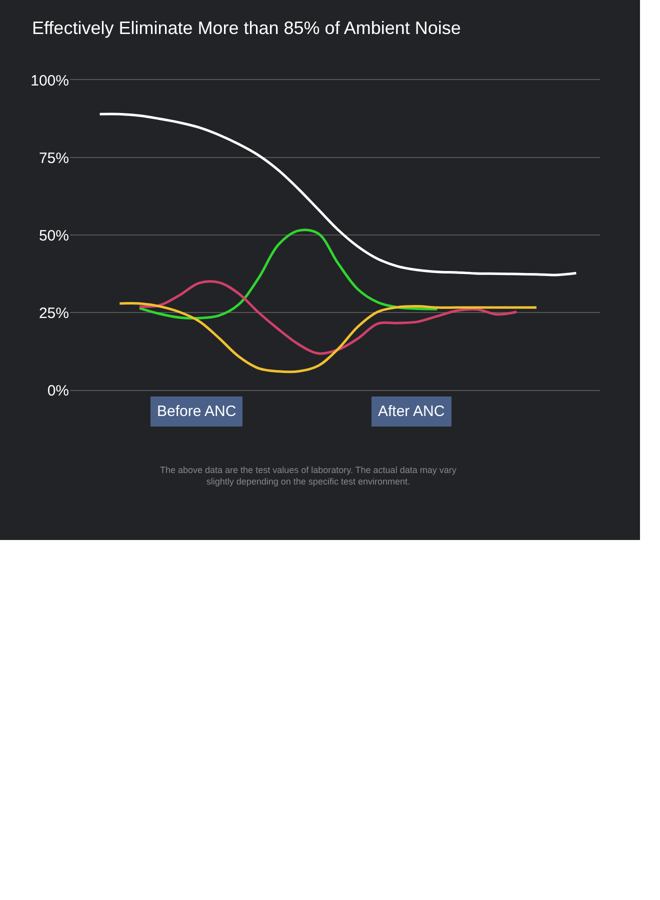  Describe the element at coordinates (53, 313) in the screenshot. I see `y-tick-label: 25%` at that location.